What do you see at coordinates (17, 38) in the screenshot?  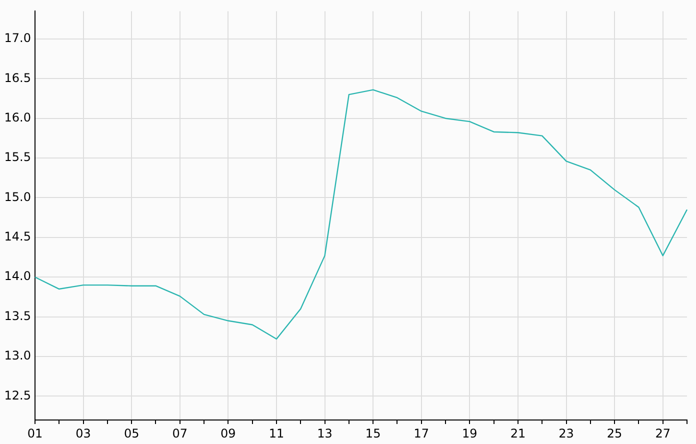 I see `y-tick-label: 17.0` at bounding box center [17, 38].